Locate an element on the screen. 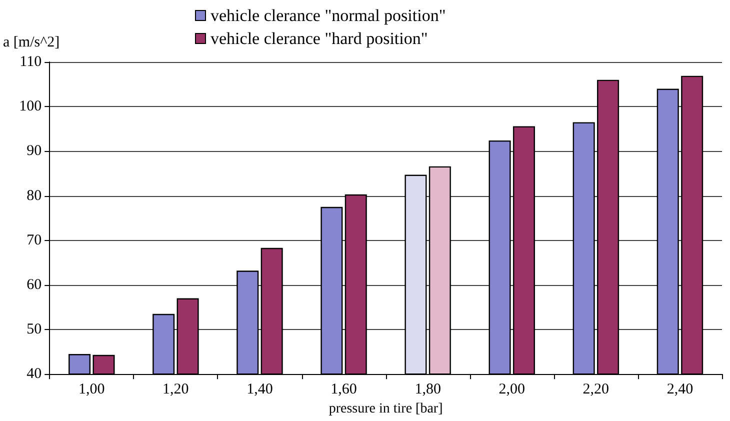 Image resolution: width=730 pixels, height=421 pixels. x-tick-label: 2,40 is located at coordinates (680, 390).